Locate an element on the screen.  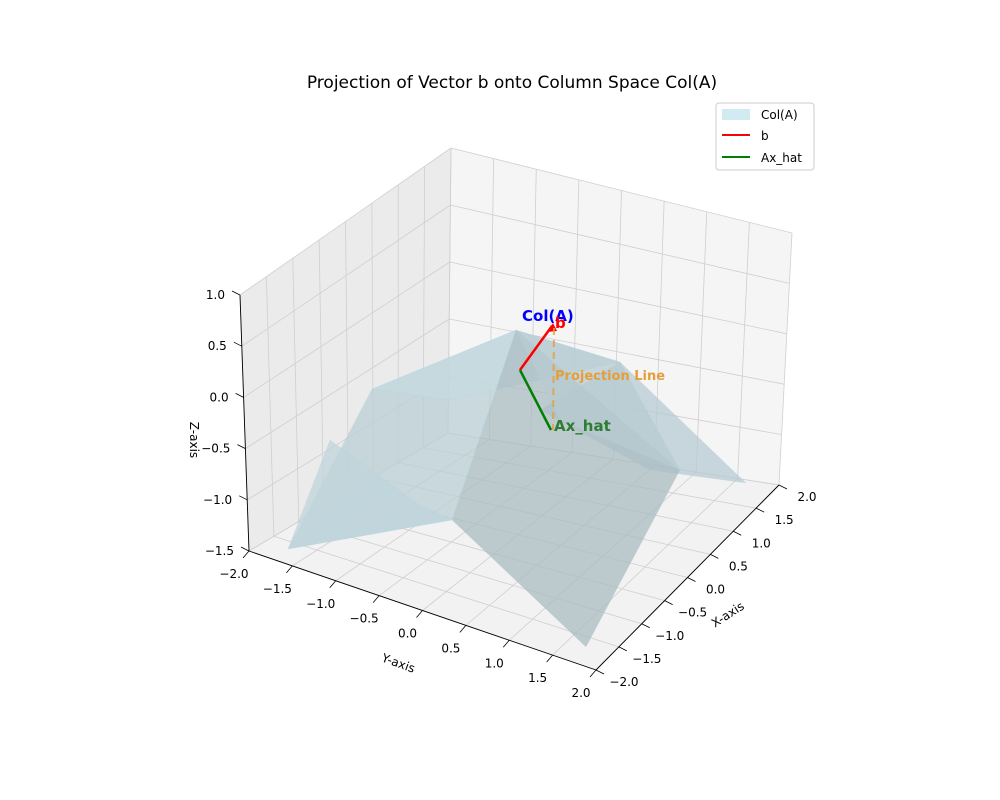
legend: Col(A) b Ax_hat is located at coordinates (765, 136).